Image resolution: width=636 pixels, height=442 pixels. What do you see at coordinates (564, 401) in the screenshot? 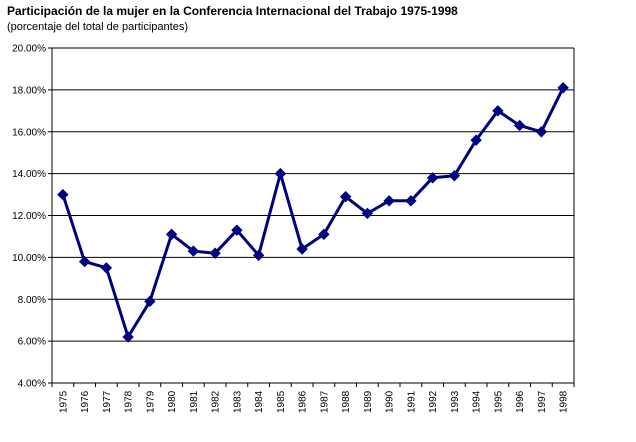
I see `x-tick-label: 1998` at bounding box center [564, 401].